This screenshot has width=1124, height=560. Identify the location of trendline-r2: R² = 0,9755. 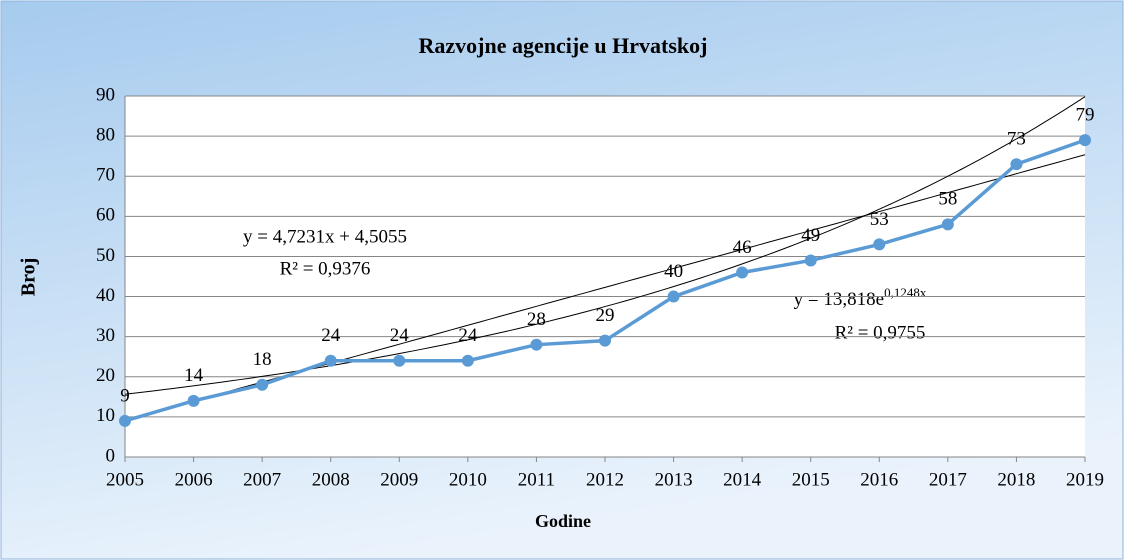
(880, 332).